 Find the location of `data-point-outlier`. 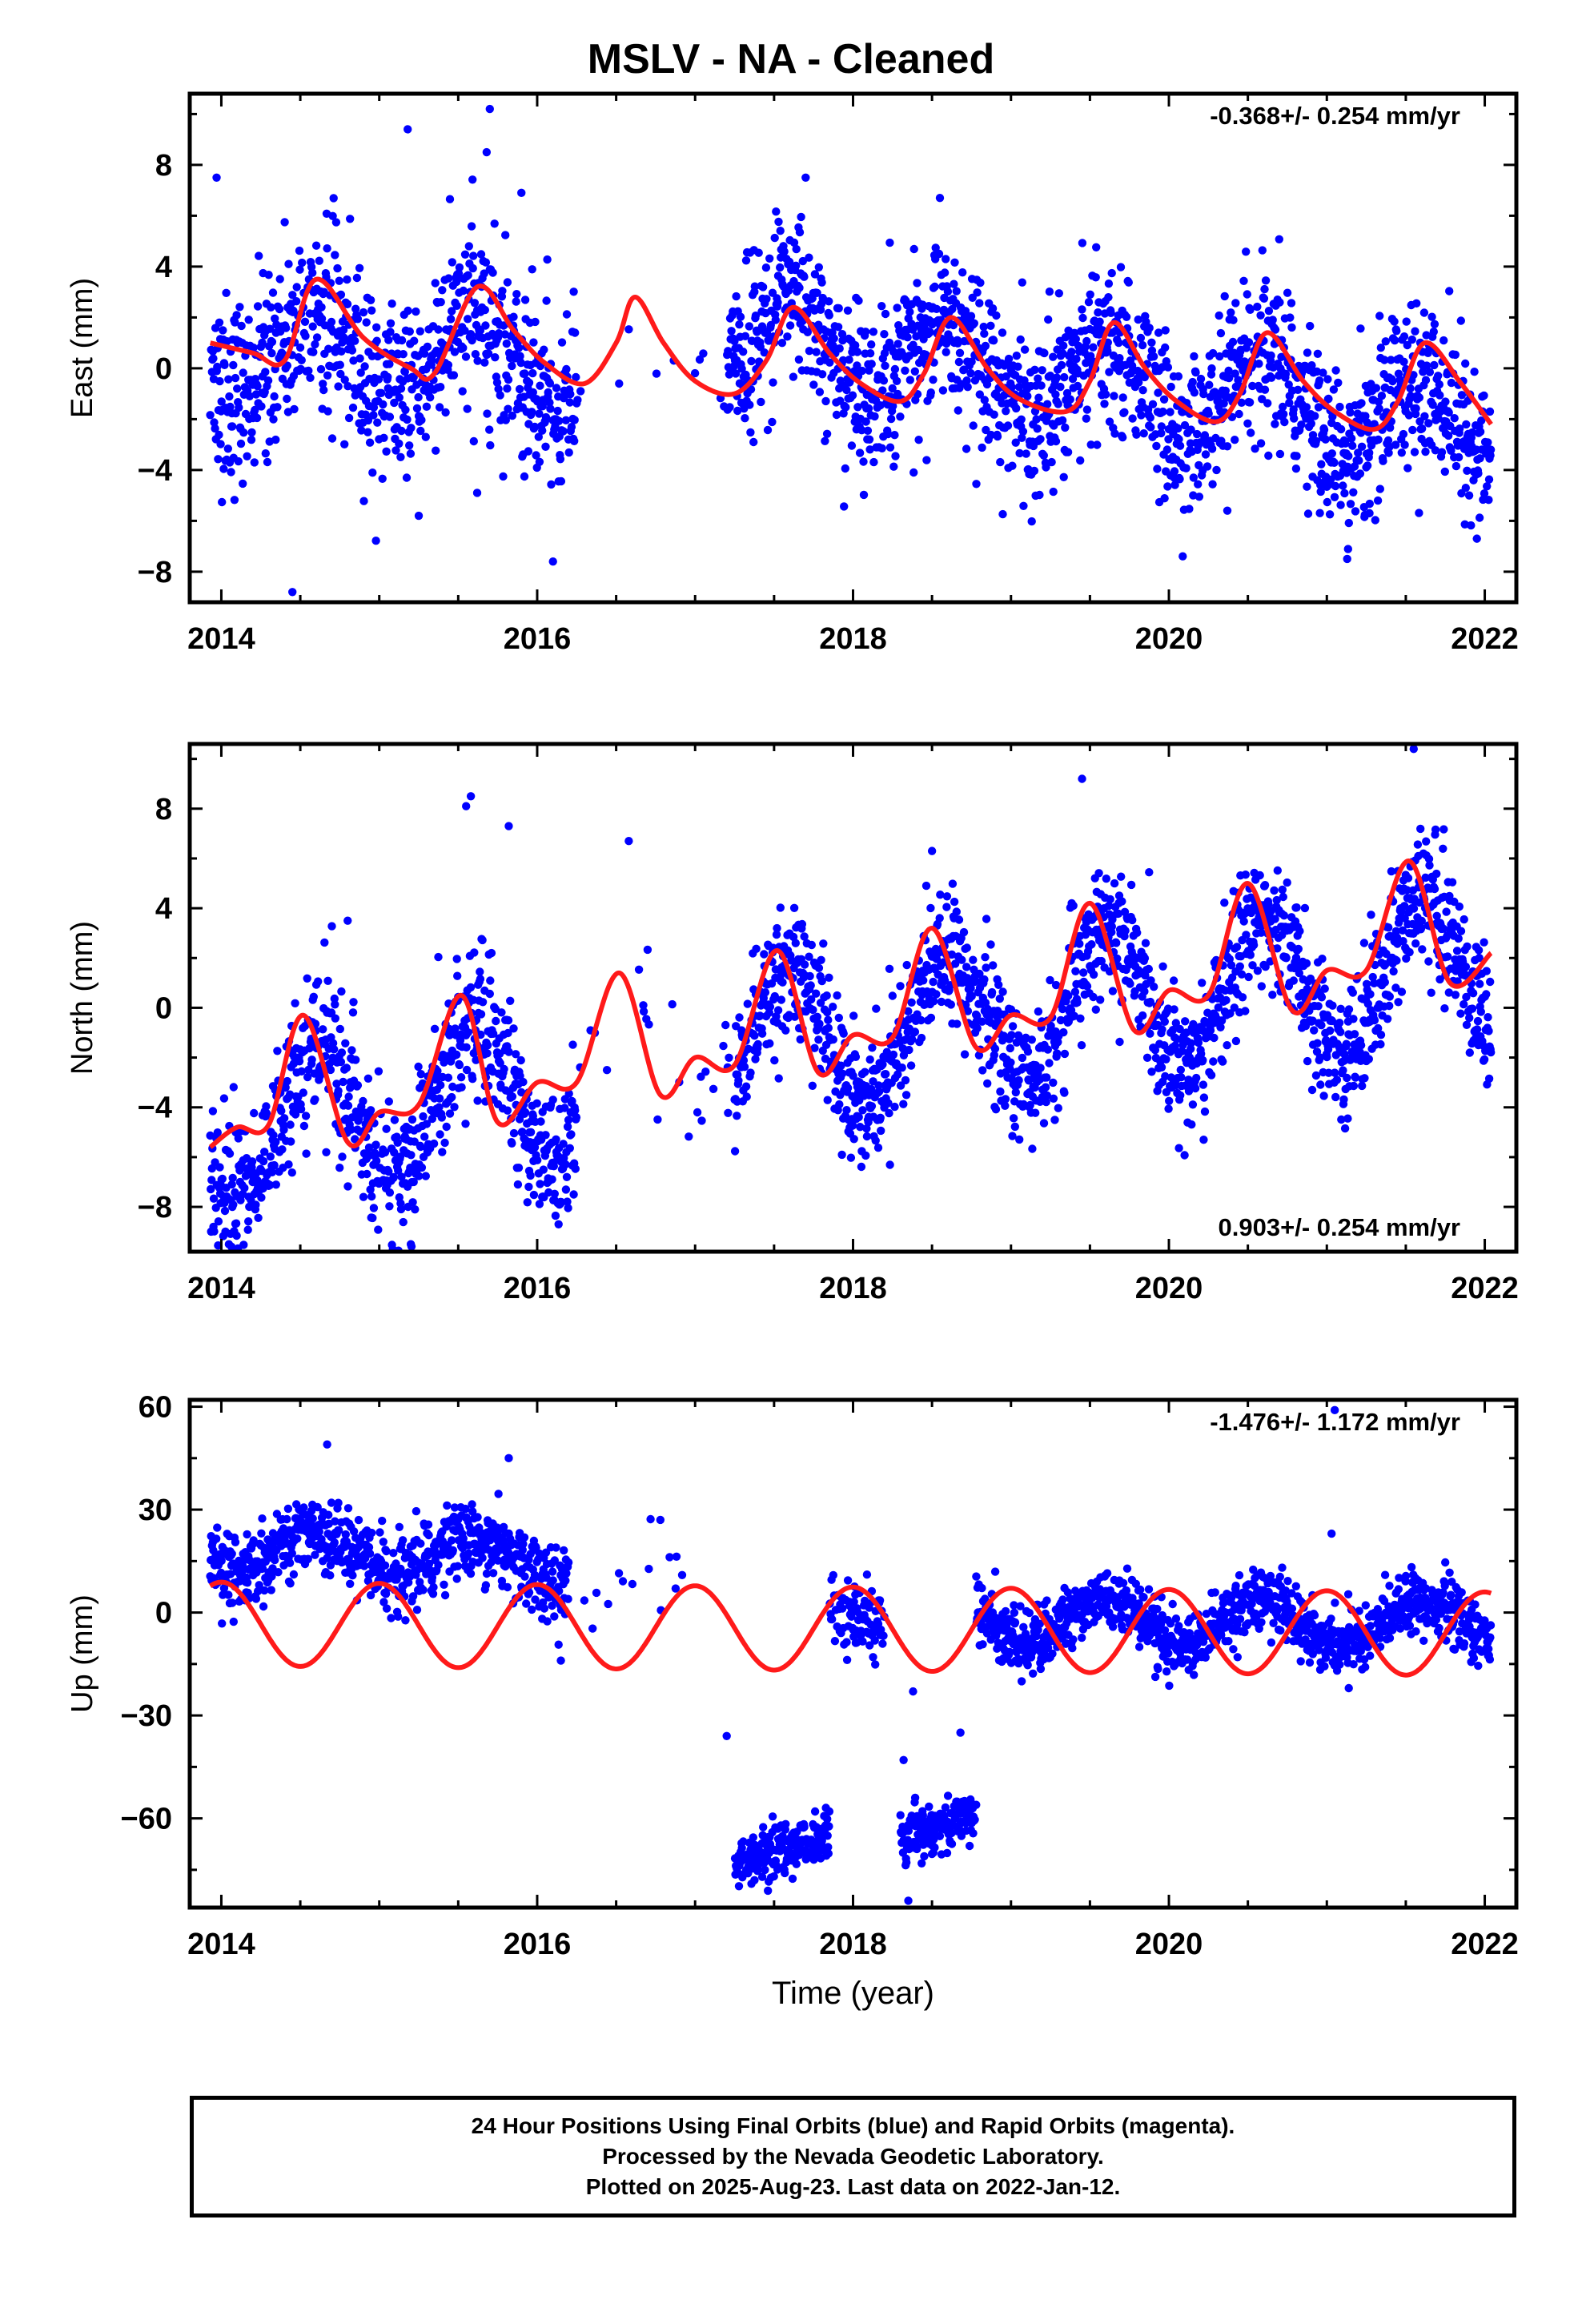

data-point-outlier is located at coordinates (487, 152).